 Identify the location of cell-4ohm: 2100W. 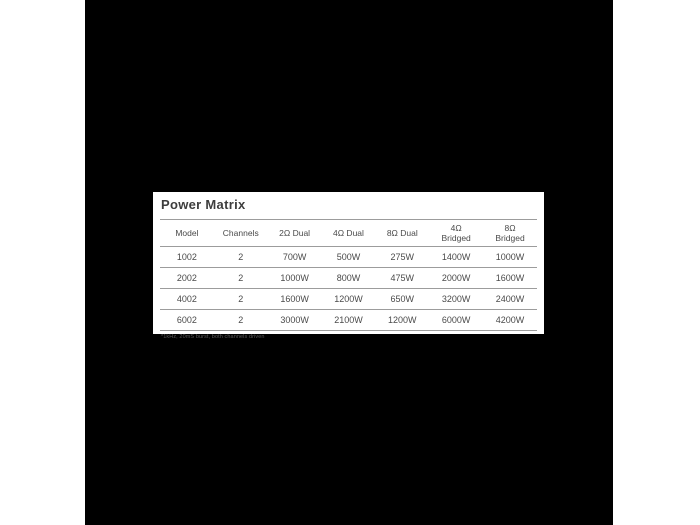
(348, 320).